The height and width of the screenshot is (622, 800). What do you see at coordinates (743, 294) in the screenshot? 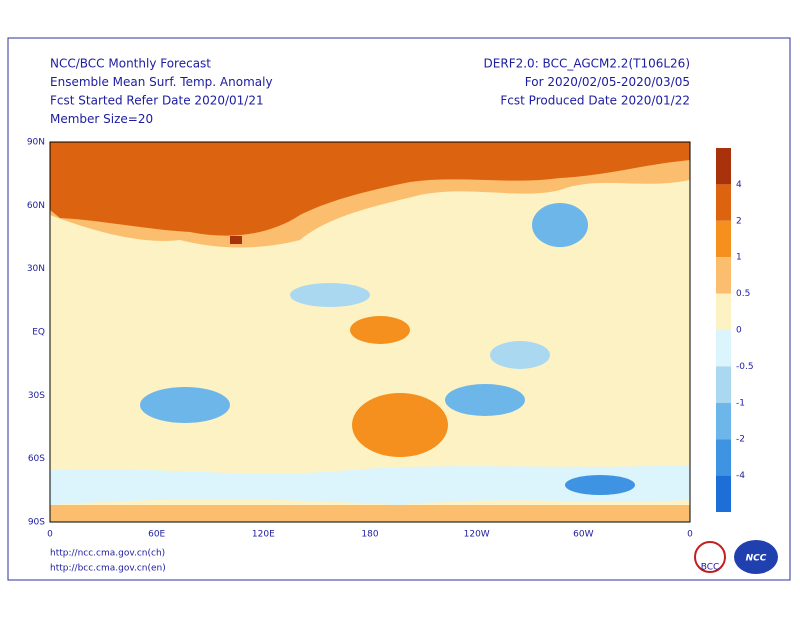
I see `colorbar-label: 0.5` at bounding box center [743, 294].